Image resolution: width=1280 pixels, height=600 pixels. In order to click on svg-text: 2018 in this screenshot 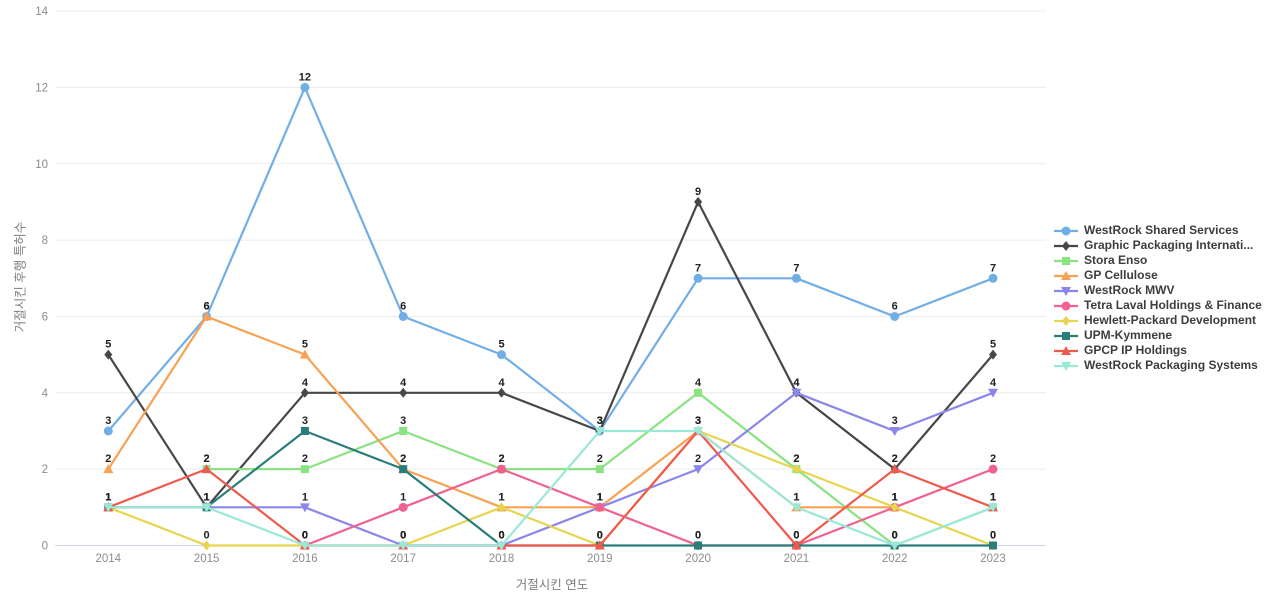, I will do `click(502, 559)`.